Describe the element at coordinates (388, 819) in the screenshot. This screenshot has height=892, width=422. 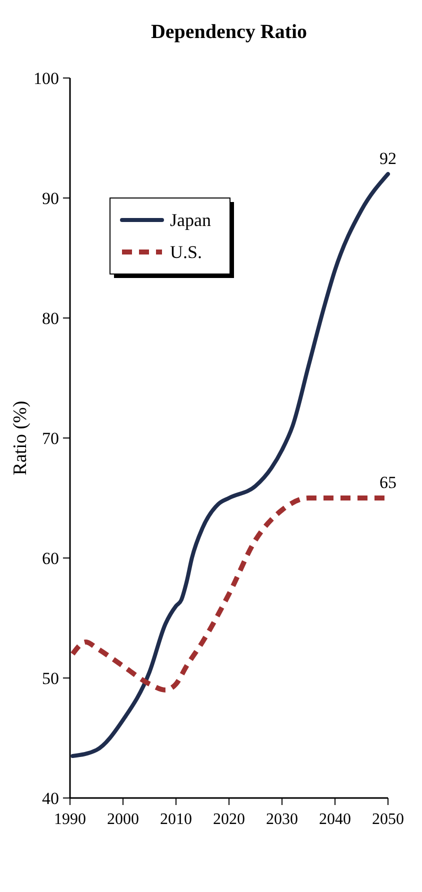
I see `x-tick-label: 2050` at that location.